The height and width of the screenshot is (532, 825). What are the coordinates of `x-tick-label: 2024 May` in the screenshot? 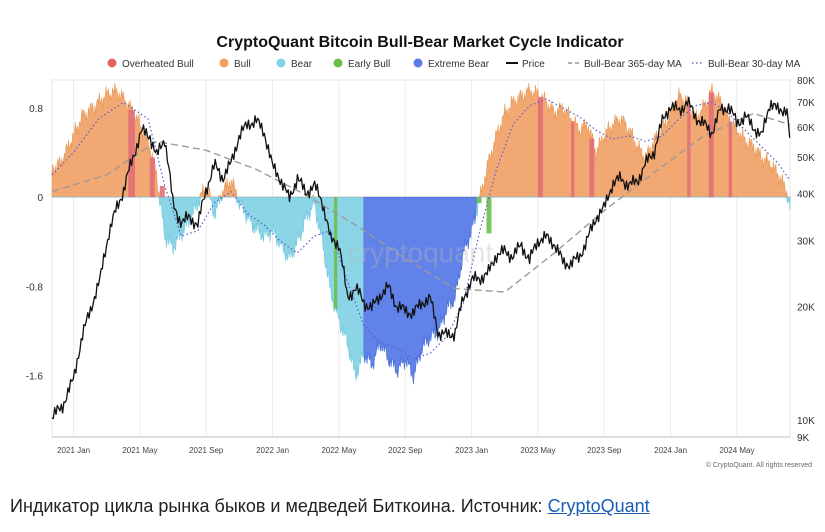 It's located at (736, 450).